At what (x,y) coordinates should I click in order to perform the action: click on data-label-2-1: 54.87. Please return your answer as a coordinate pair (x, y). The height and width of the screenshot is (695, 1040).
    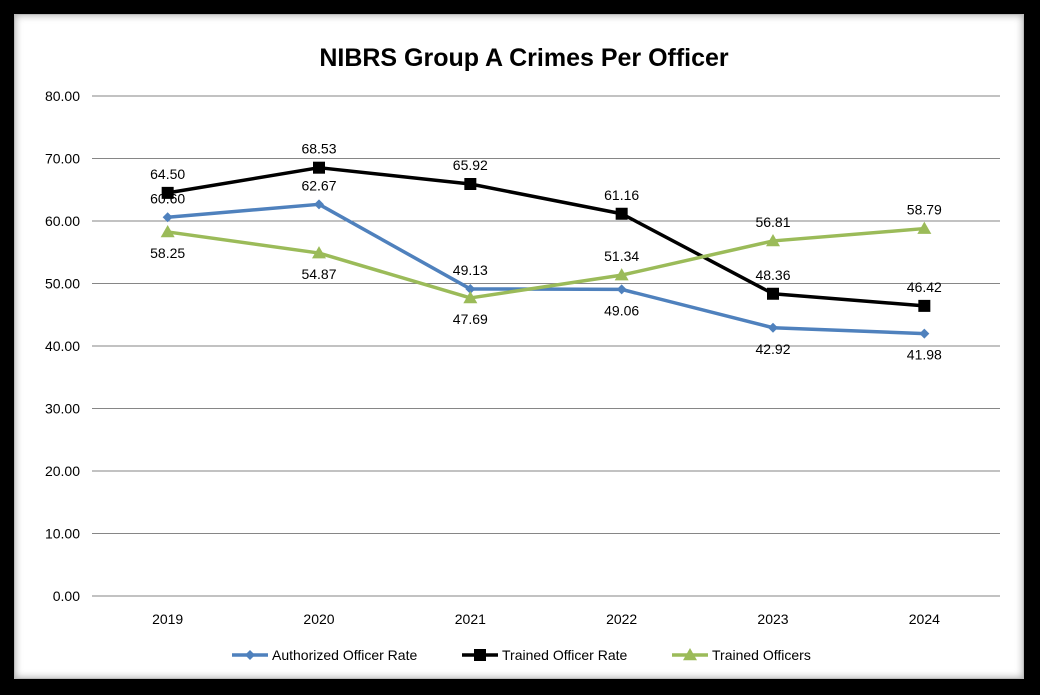
    Looking at the image, I should click on (318, 274).